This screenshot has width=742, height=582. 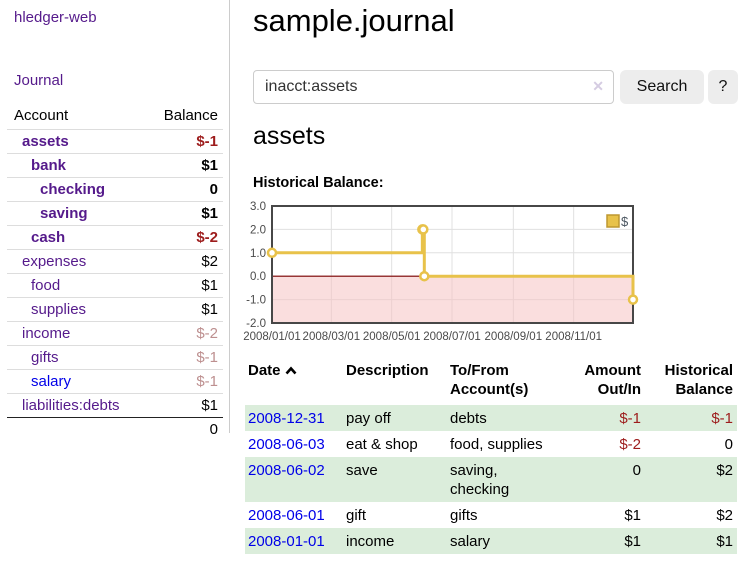 What do you see at coordinates (49, 165) in the screenshot?
I see `account-link-bank: bank` at bounding box center [49, 165].